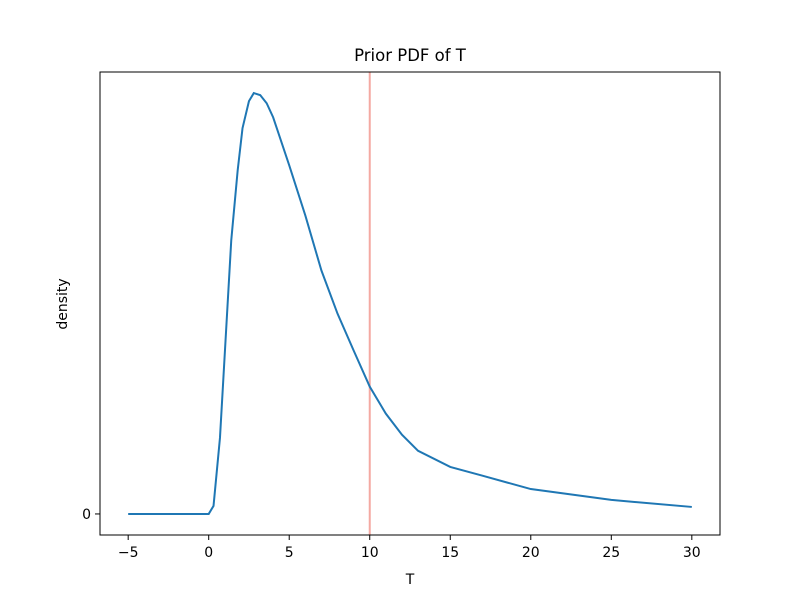  What do you see at coordinates (410, 55) in the screenshot?
I see `chart-title: Prior PDF of T` at bounding box center [410, 55].